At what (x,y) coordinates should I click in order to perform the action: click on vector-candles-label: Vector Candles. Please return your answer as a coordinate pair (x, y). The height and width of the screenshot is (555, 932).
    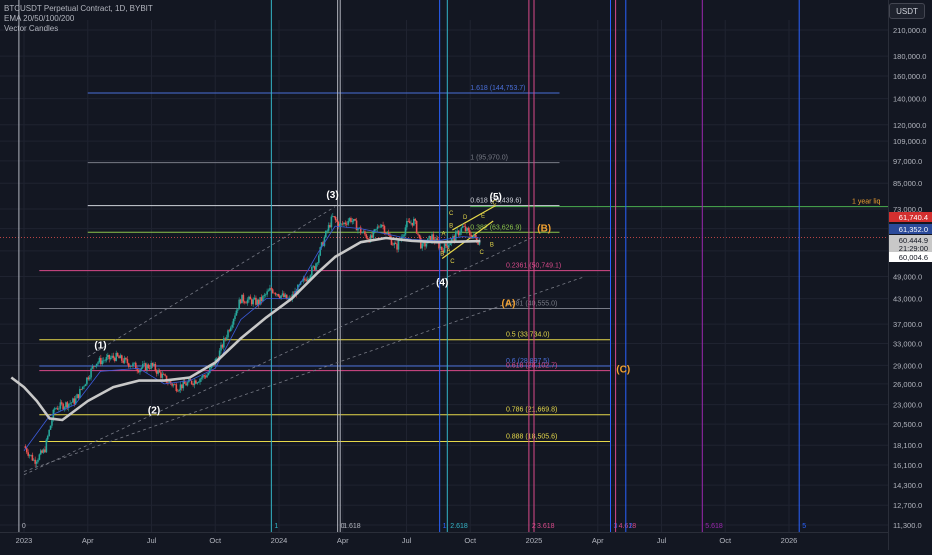
    Looking at the image, I should click on (31, 28).